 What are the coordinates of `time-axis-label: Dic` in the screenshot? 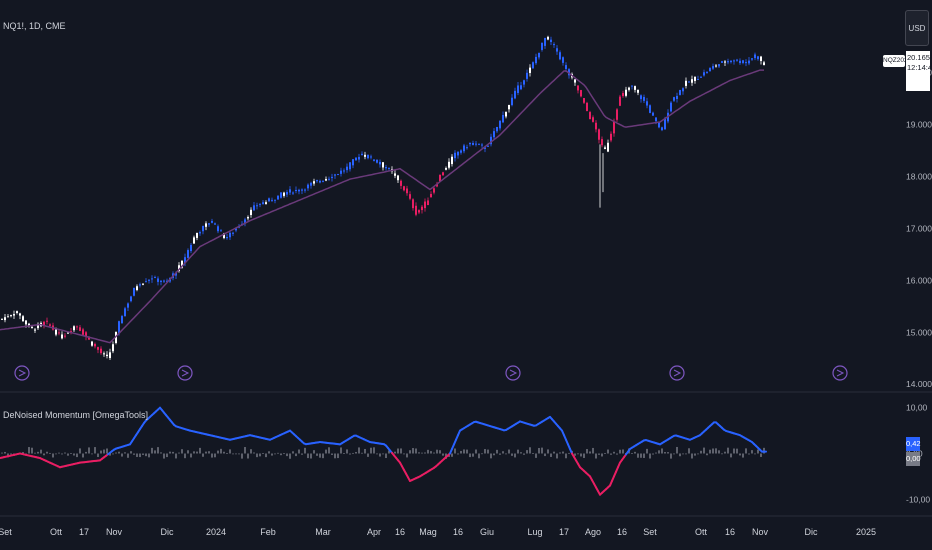 It's located at (167, 532).